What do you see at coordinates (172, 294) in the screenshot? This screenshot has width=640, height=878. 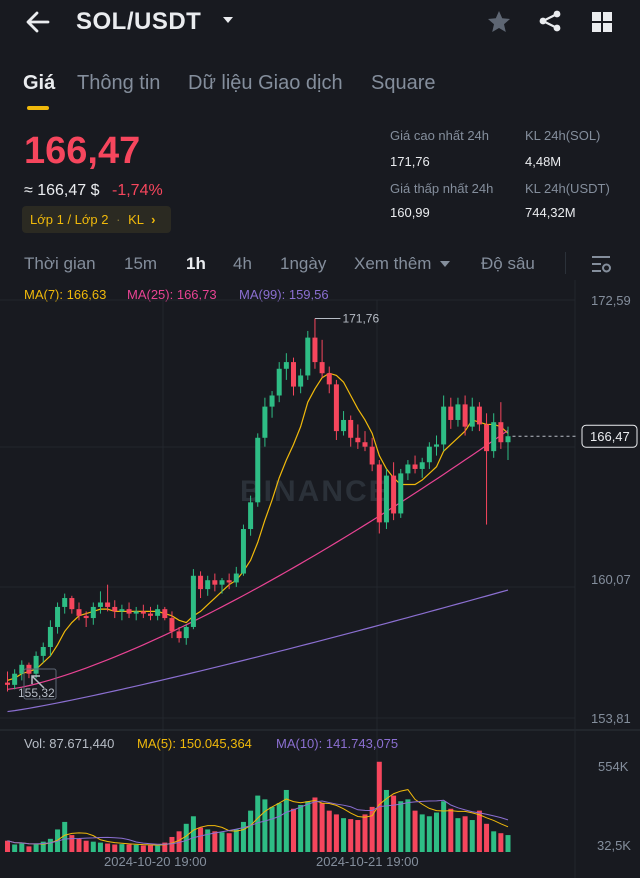 I see `ma25-legend: MA(25): 166,73` at bounding box center [172, 294].